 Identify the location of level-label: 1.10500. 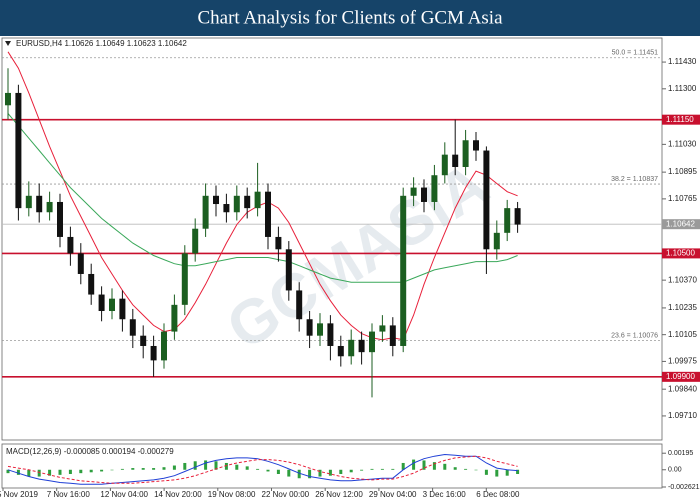
(680, 253).